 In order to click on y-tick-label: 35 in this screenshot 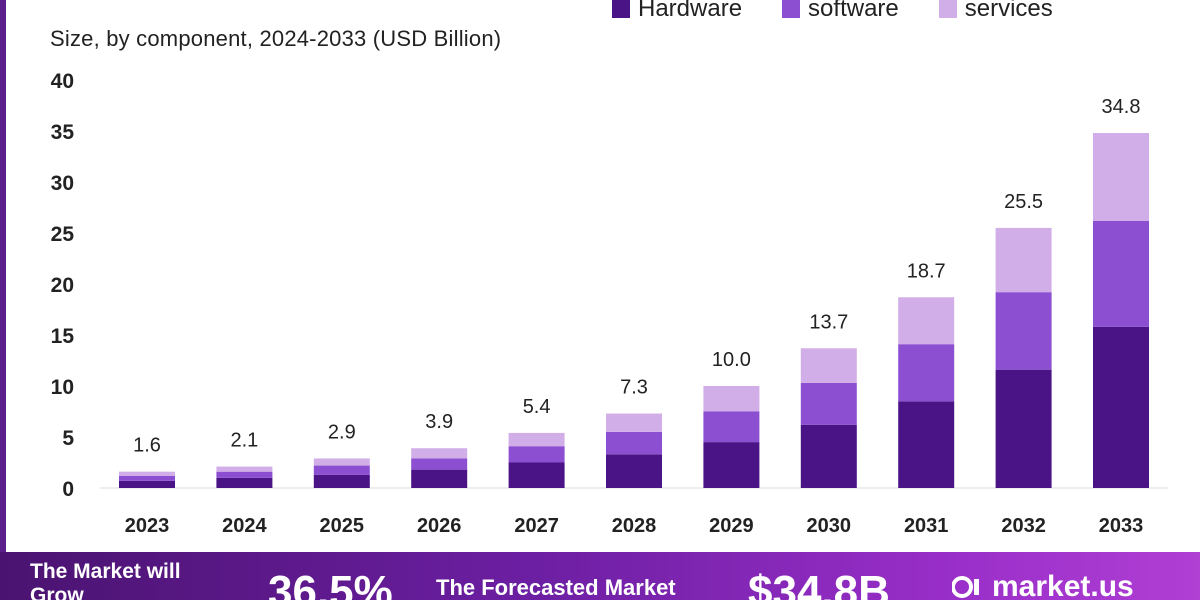, I will do `click(63, 132)`.